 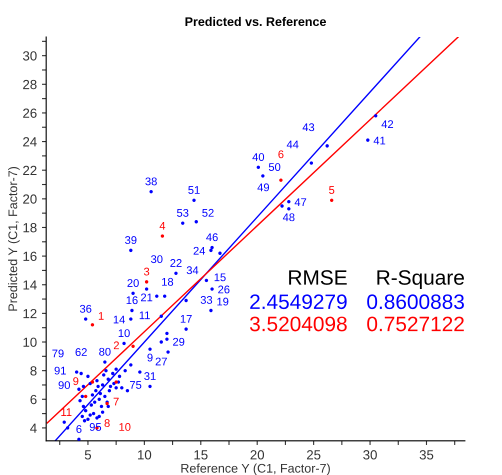 I want to click on y-tick-label: 12, so click(x=29, y=313).